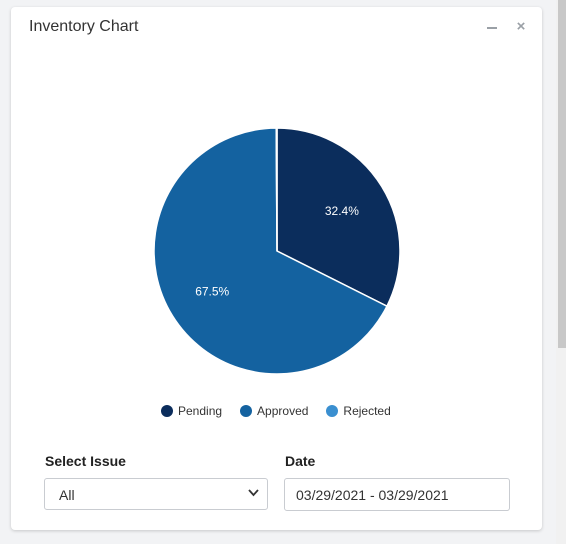  What do you see at coordinates (67, 495) in the screenshot?
I see `select-issue-value: All` at bounding box center [67, 495].